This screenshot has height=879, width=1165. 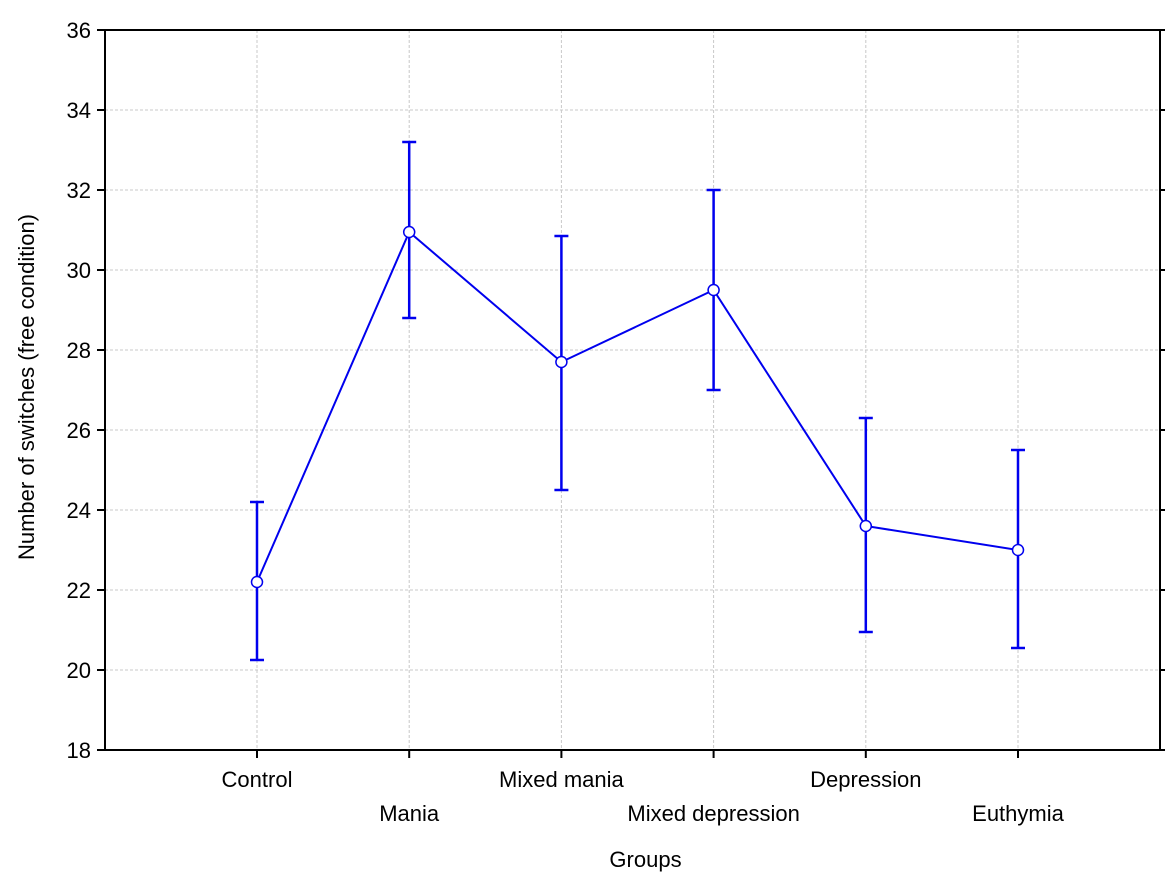 What do you see at coordinates (1018, 813) in the screenshot?
I see `x-tick-label: Euthymia` at bounding box center [1018, 813].